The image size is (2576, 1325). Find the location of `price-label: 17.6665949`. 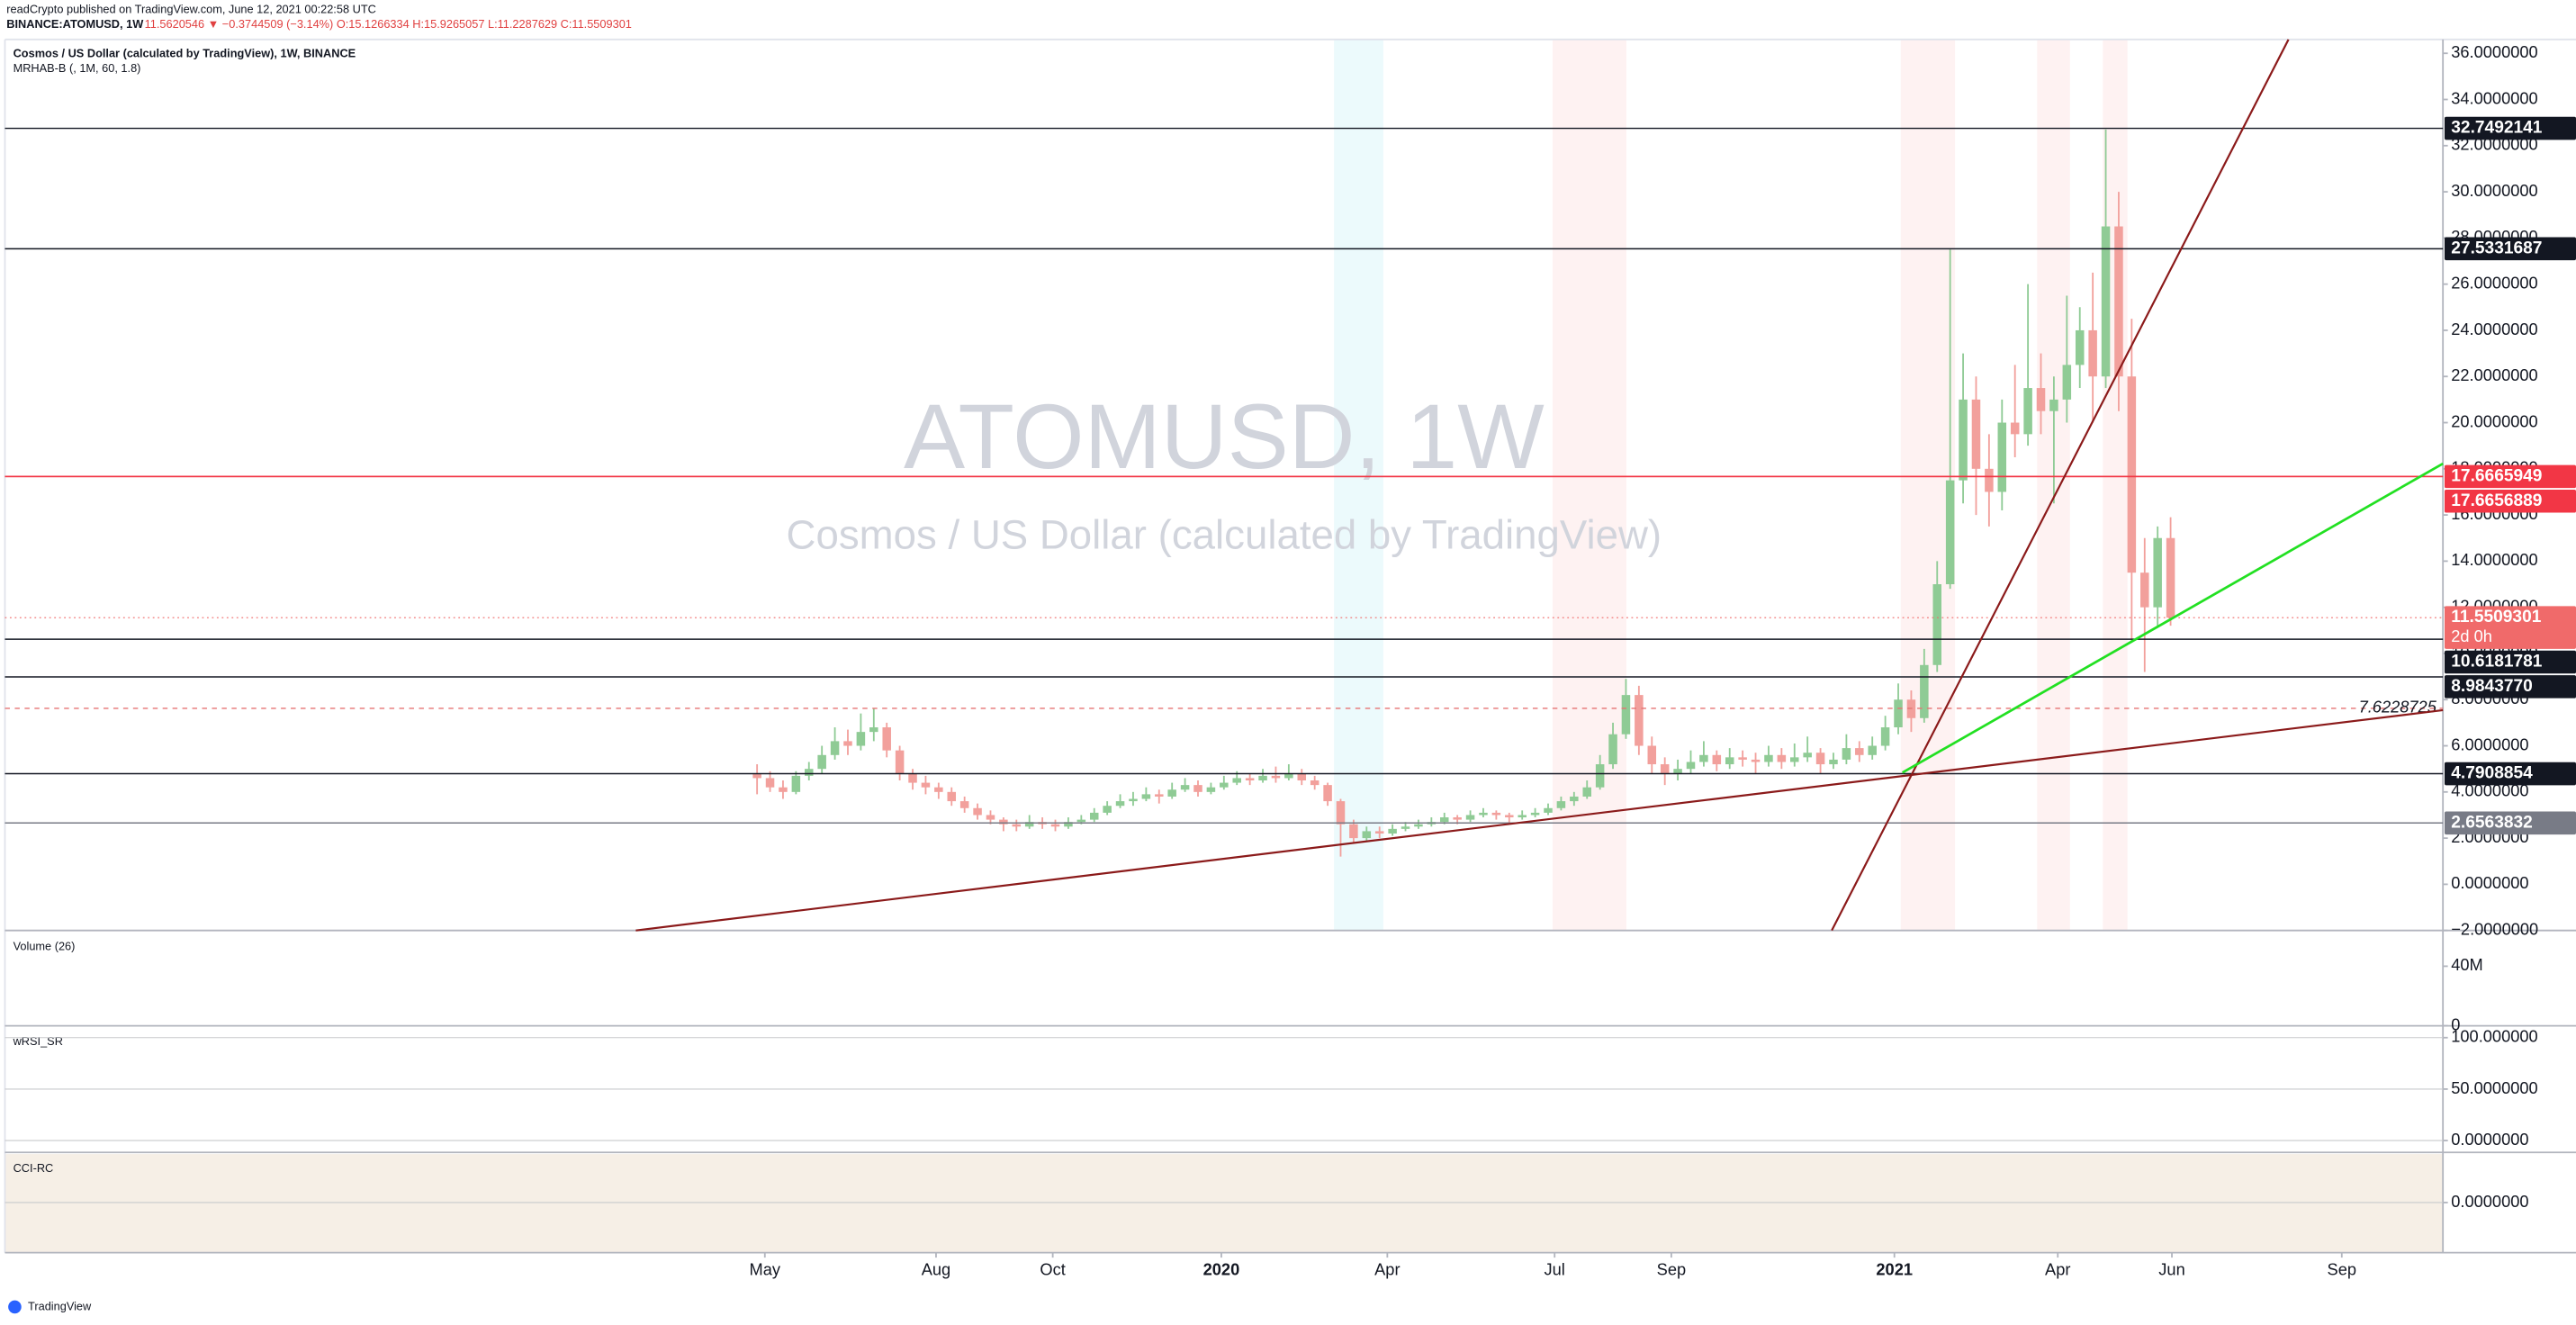

price-label: 17.6665949 is located at coordinates (2496, 475).